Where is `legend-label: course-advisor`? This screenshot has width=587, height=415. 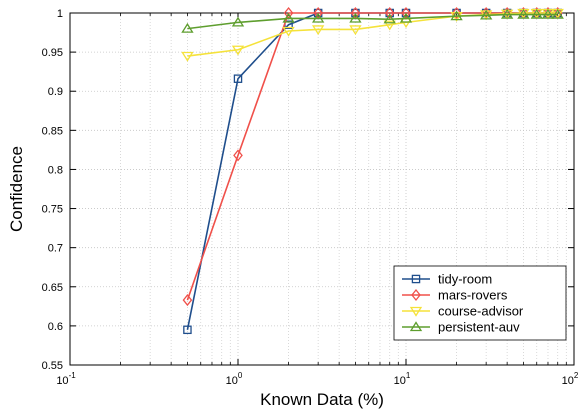
legend-label: course-advisor is located at coordinates (481, 311).